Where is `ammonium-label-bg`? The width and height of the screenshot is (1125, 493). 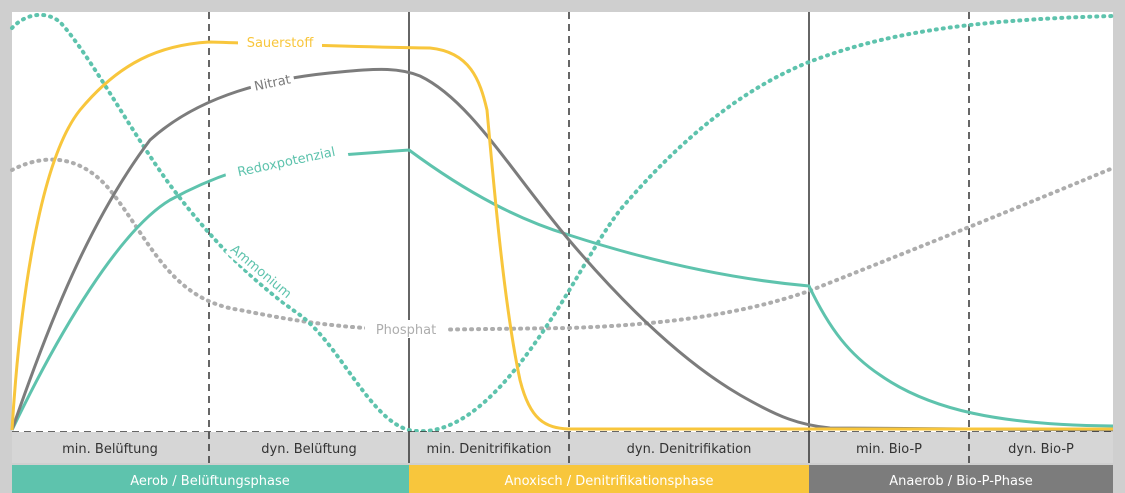
ammonium-label-bg is located at coordinates (261, 271).